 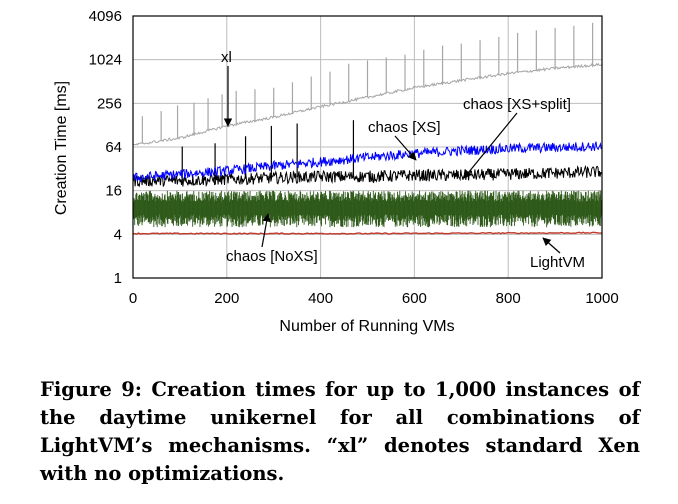 I want to click on series-chaos-xs-line, so click(x=367, y=162).